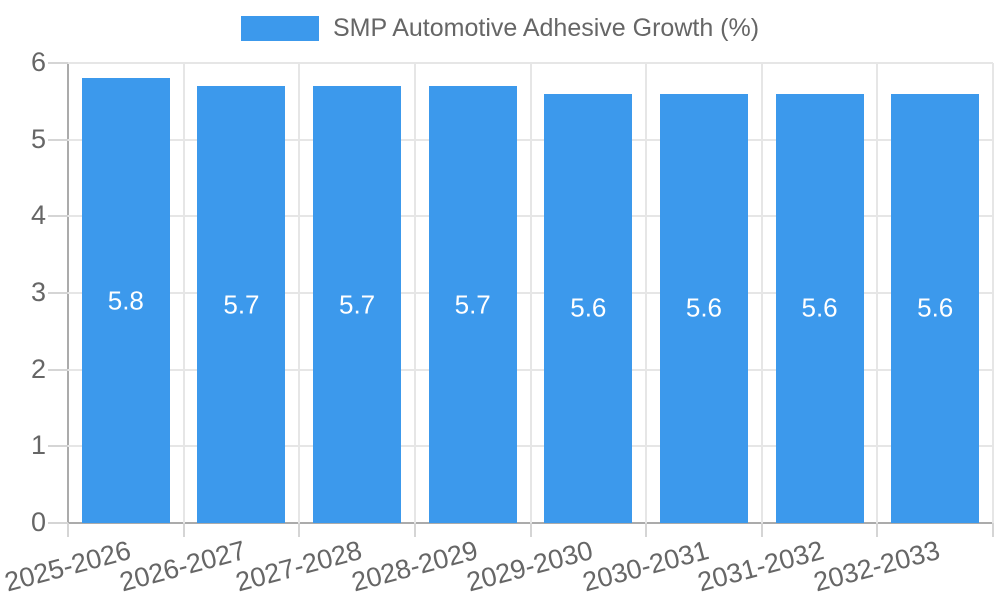  I want to click on x-tick-label: 2027-2028, so click(298, 566).